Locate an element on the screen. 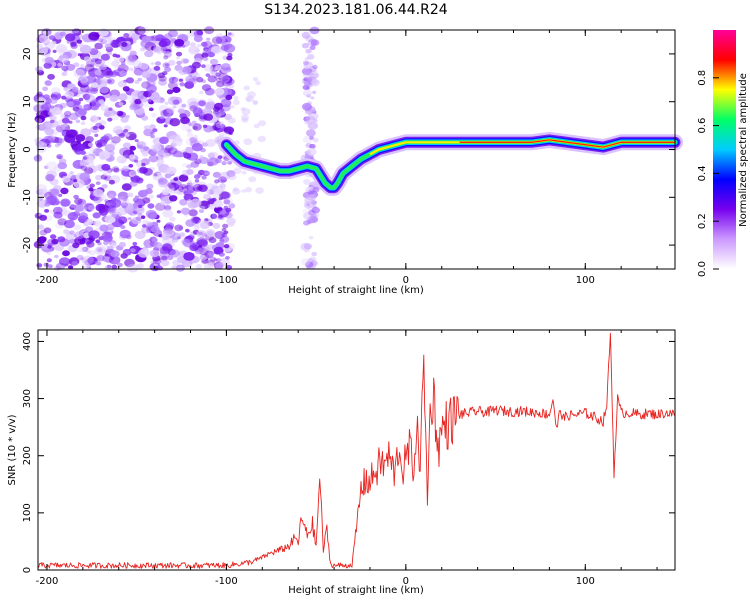  colorbar-ticks: 0.0 0.2 0.4 0.6 0.8 is located at coordinates (708, 173).